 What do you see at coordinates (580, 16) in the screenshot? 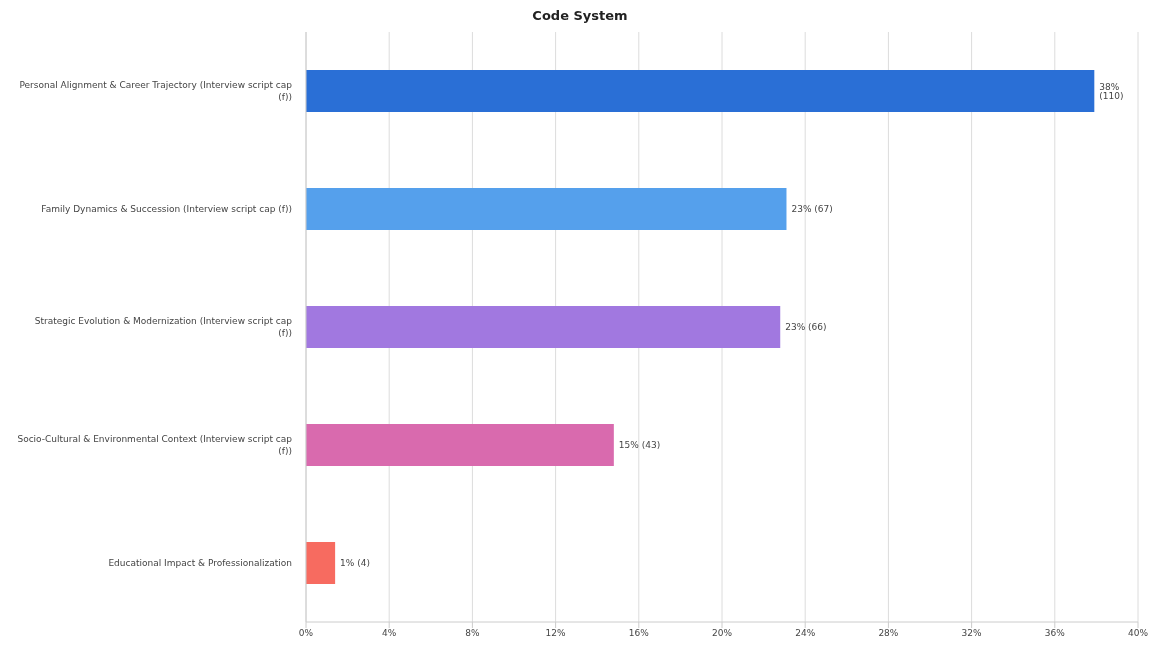
I see `chart-title: Code System` at bounding box center [580, 16].